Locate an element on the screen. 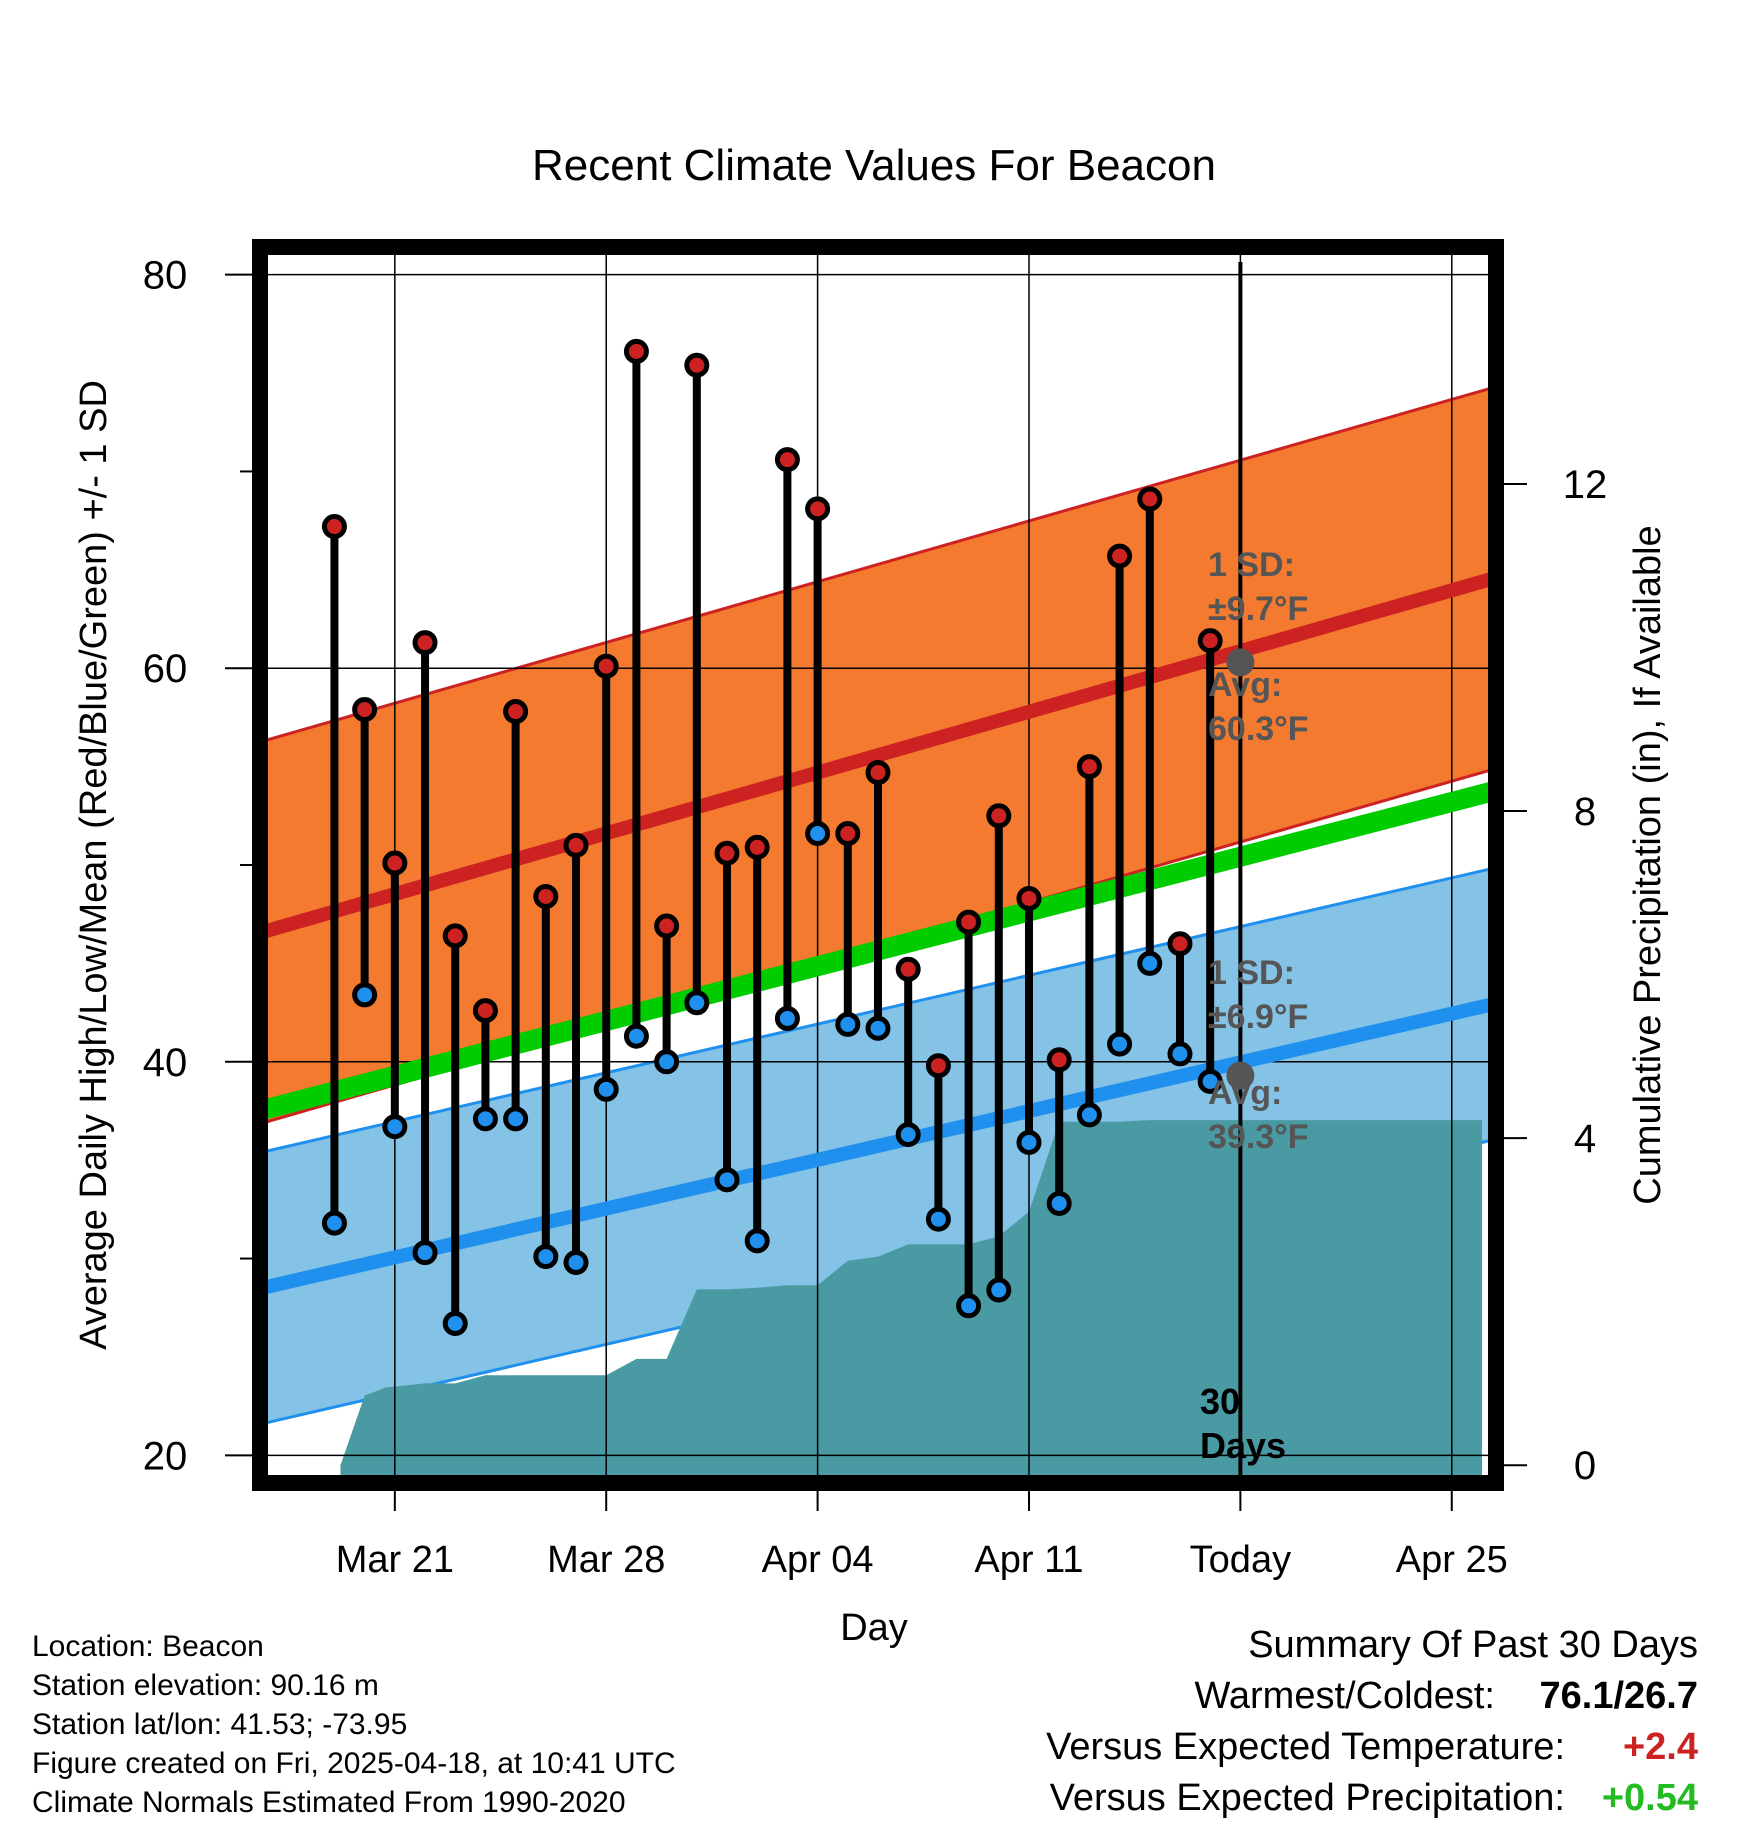 This screenshot has height=1828, width=1748. low-sd-value: ±6.9°F is located at coordinates (1258, 1017).